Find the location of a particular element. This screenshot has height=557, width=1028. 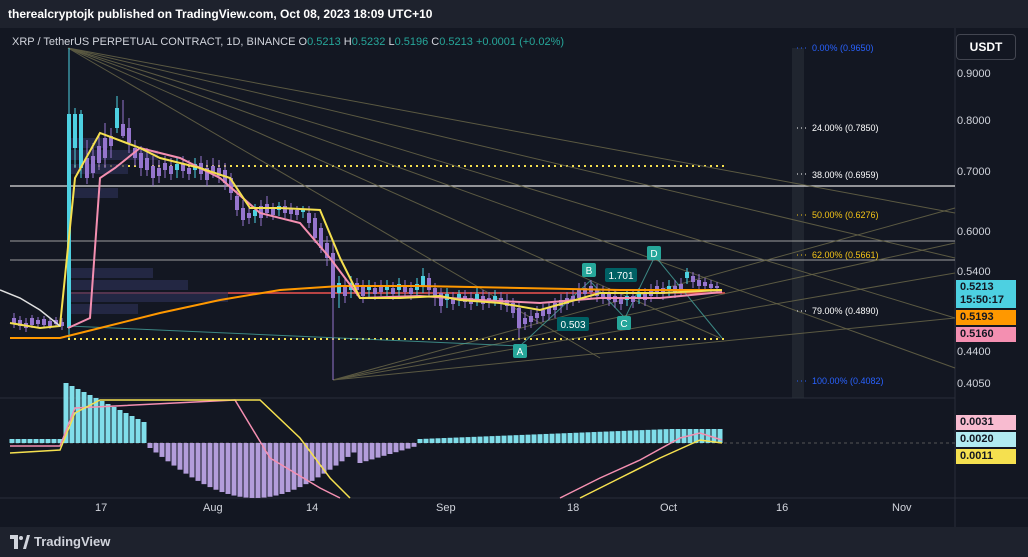

price-tick-0700: 0.7000 is located at coordinates (974, 172).